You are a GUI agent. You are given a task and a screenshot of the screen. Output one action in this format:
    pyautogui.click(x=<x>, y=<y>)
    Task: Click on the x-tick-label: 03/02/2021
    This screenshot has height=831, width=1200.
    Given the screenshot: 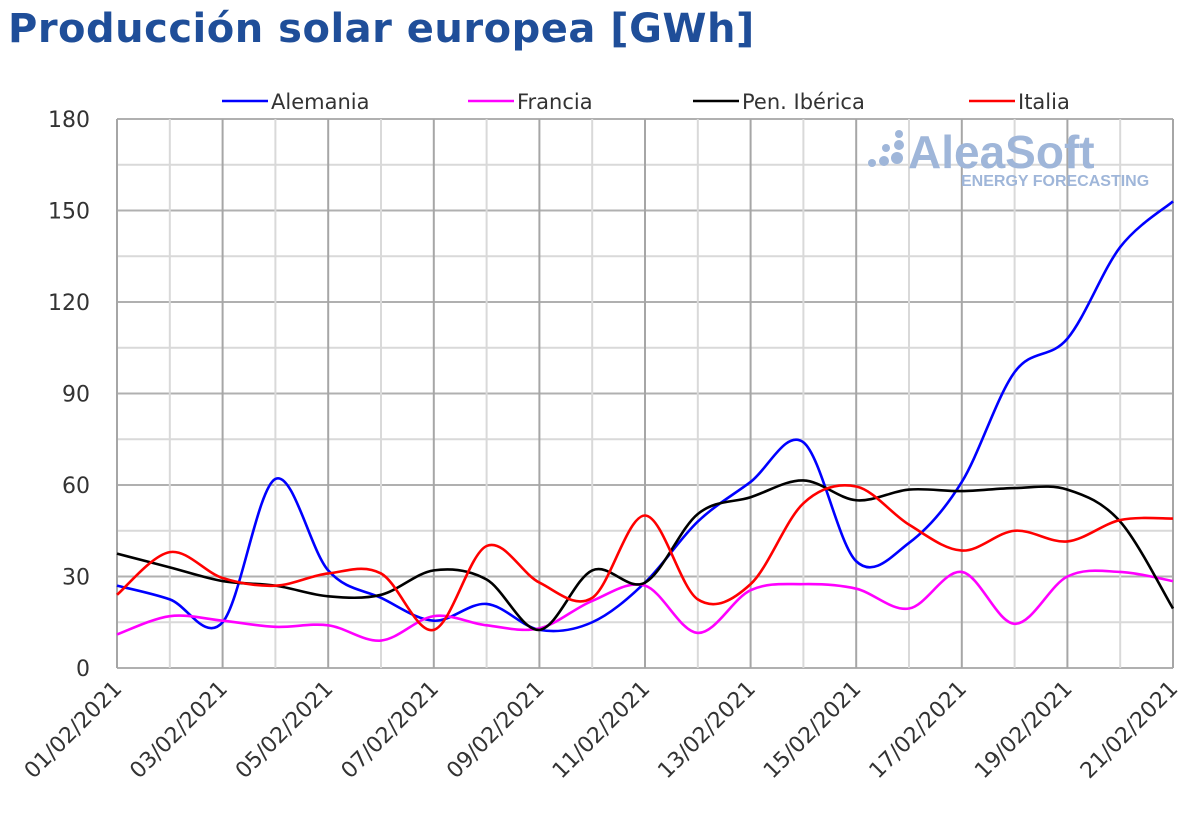 What is the action you would take?
    pyautogui.click(x=178, y=730)
    